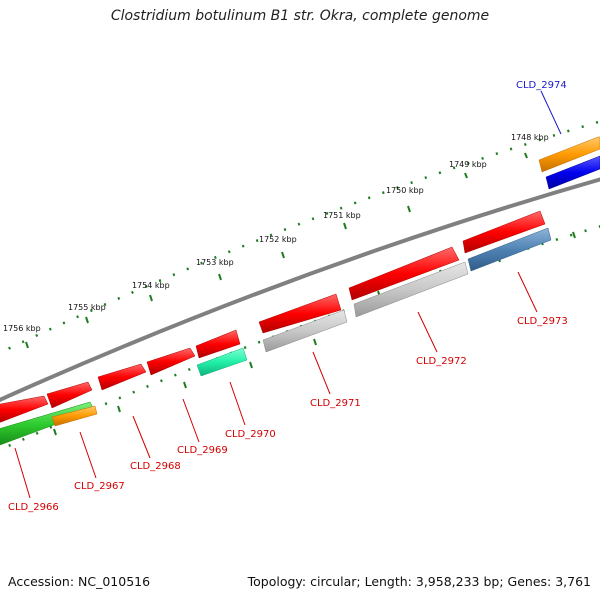 The image size is (600, 600). Describe the element at coordinates (215, 262) in the screenshot. I see `tick-label: 1753 kbp` at that location.